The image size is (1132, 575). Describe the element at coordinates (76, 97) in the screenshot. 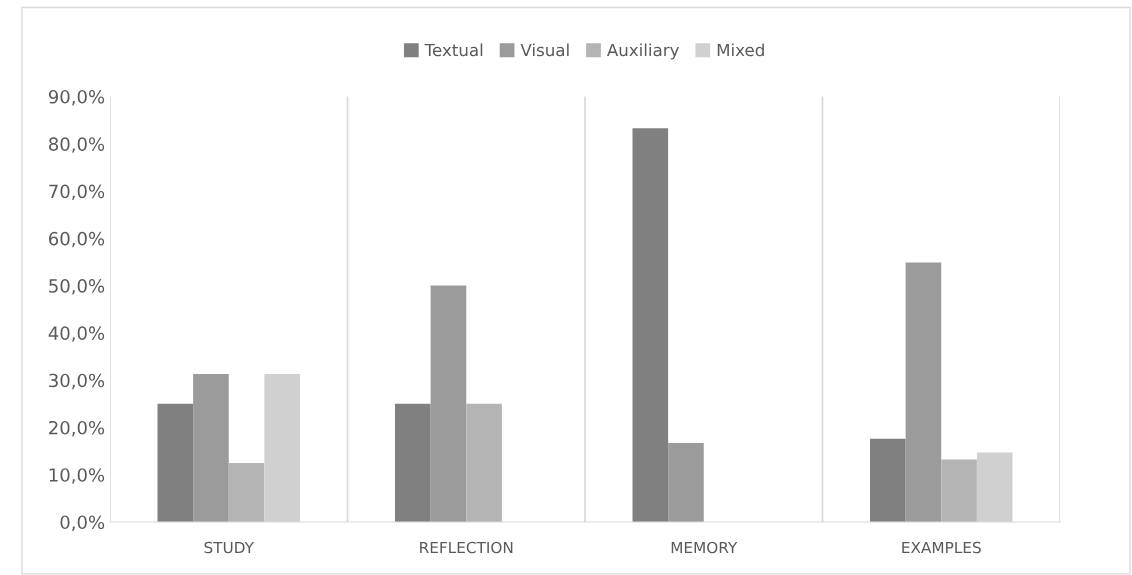

I see `y-tick-label: 90,0%` at that location.